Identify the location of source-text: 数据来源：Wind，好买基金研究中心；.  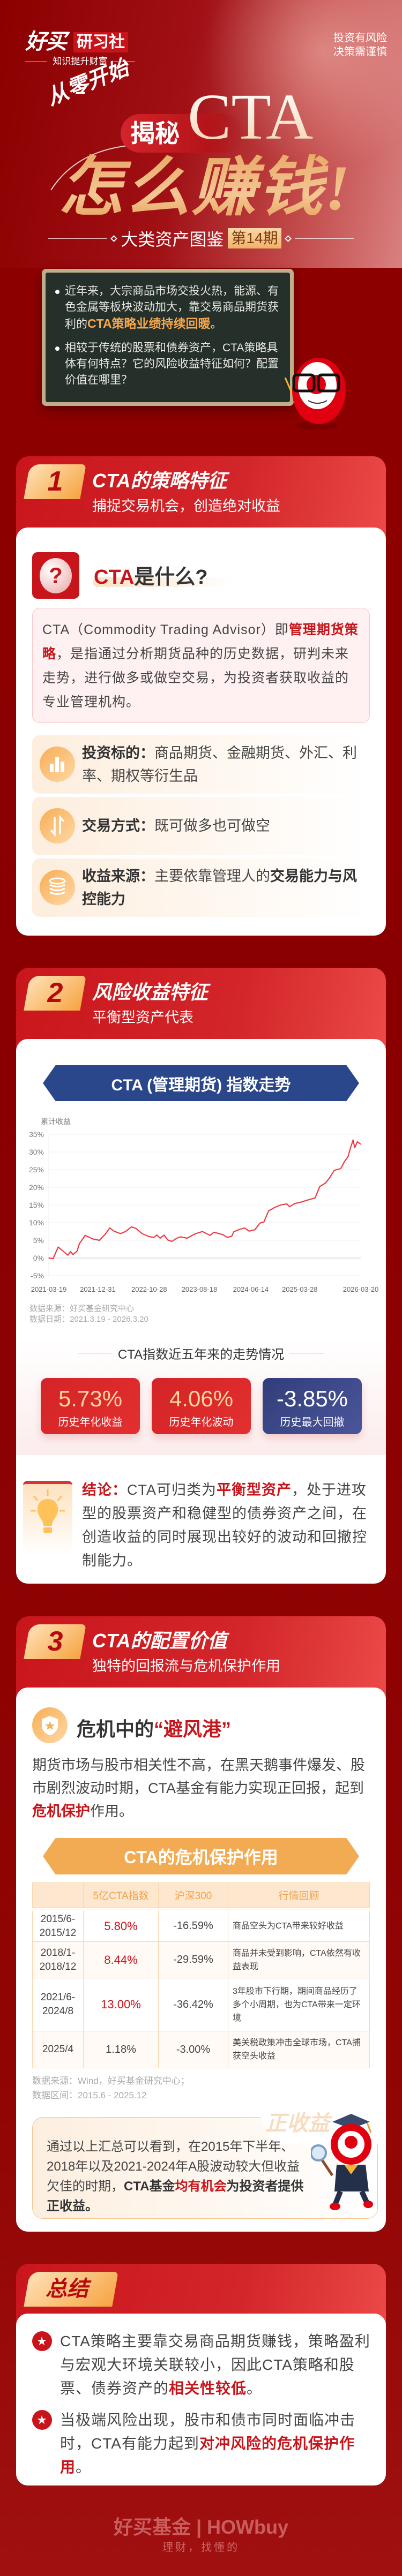
(111, 2081).